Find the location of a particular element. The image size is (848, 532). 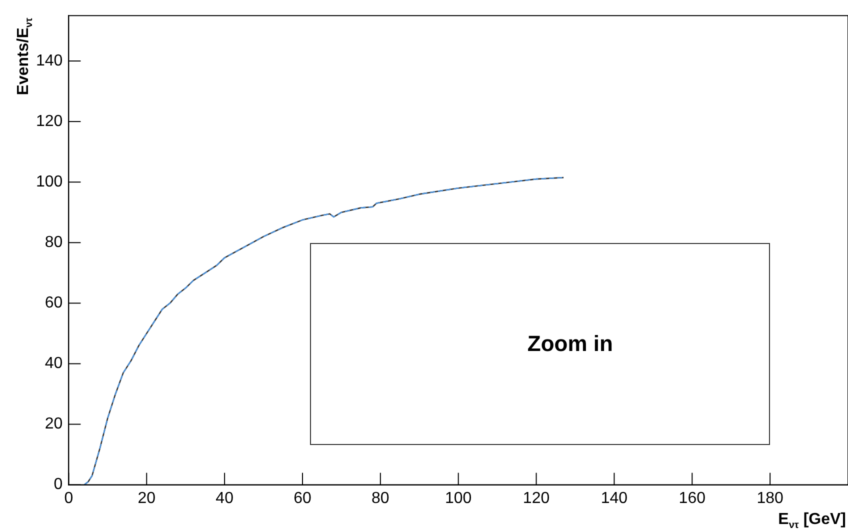

x-tick-label: 60 is located at coordinates (303, 498).